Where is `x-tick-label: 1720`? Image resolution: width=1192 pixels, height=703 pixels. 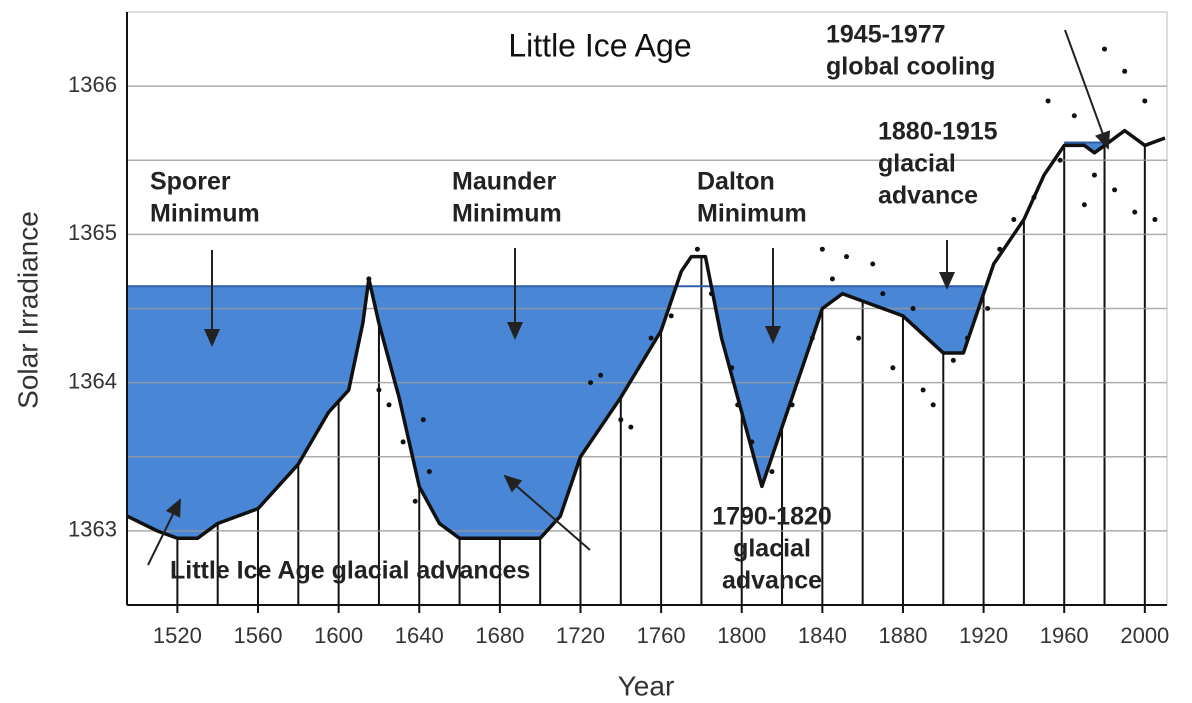 x-tick-label: 1720 is located at coordinates (580, 635).